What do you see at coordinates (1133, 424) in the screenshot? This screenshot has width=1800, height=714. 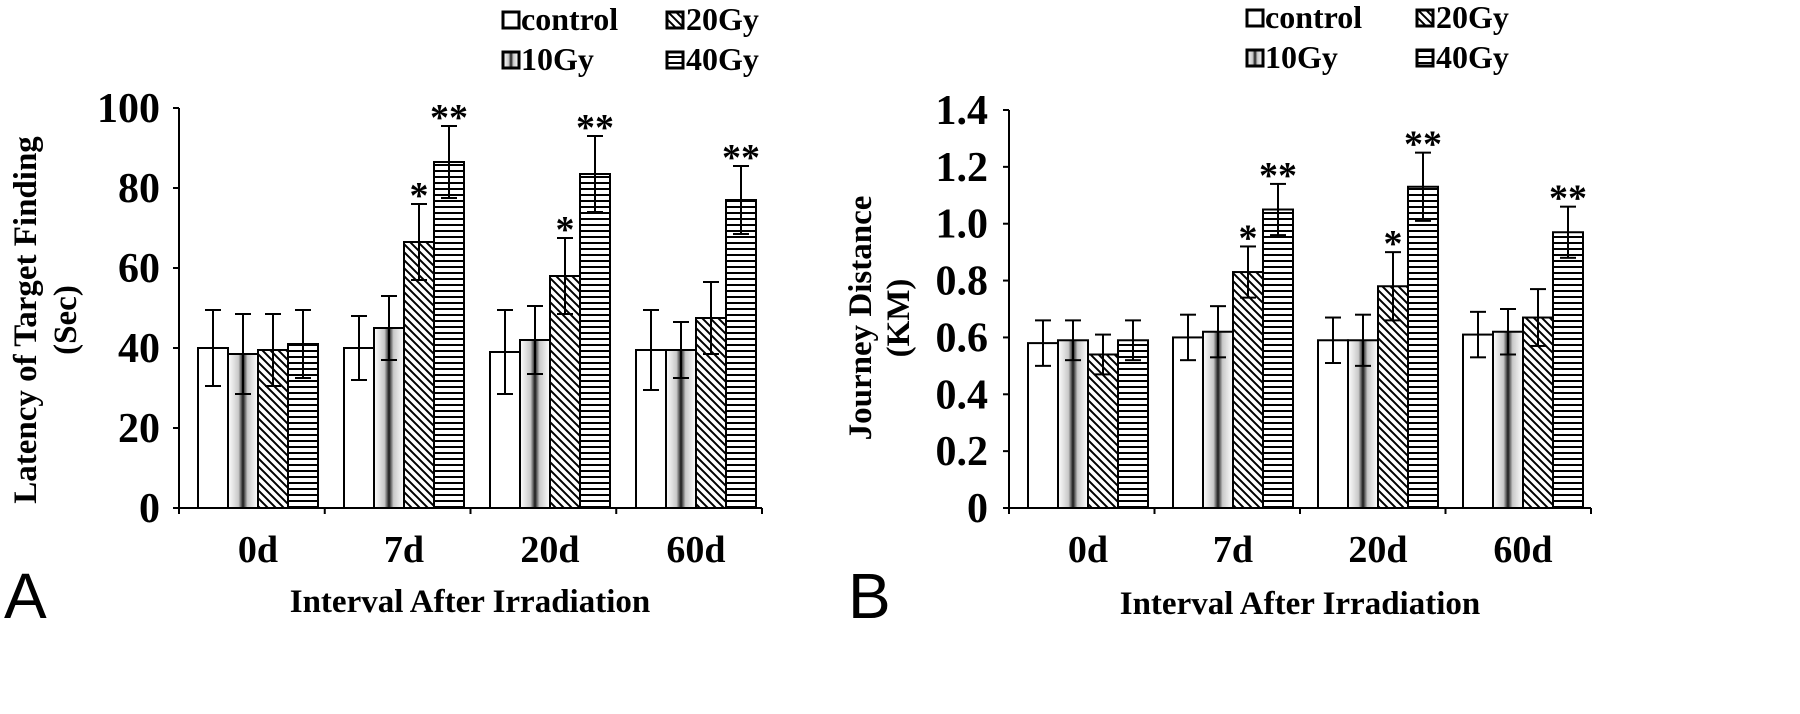 I see `bar-40gy-0d` at bounding box center [1133, 424].